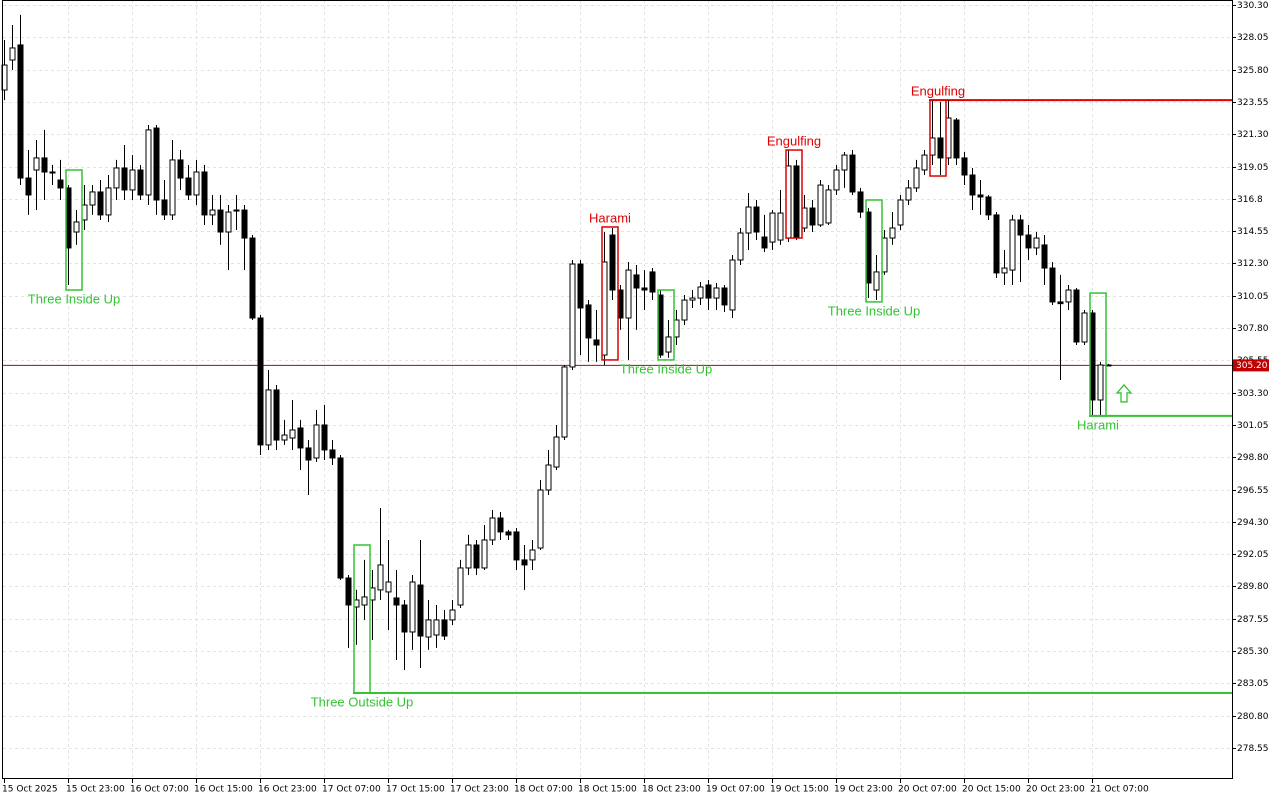  Describe the element at coordinates (1253, 135) in the screenshot. I see `y-tick-label: 321.30` at that location.